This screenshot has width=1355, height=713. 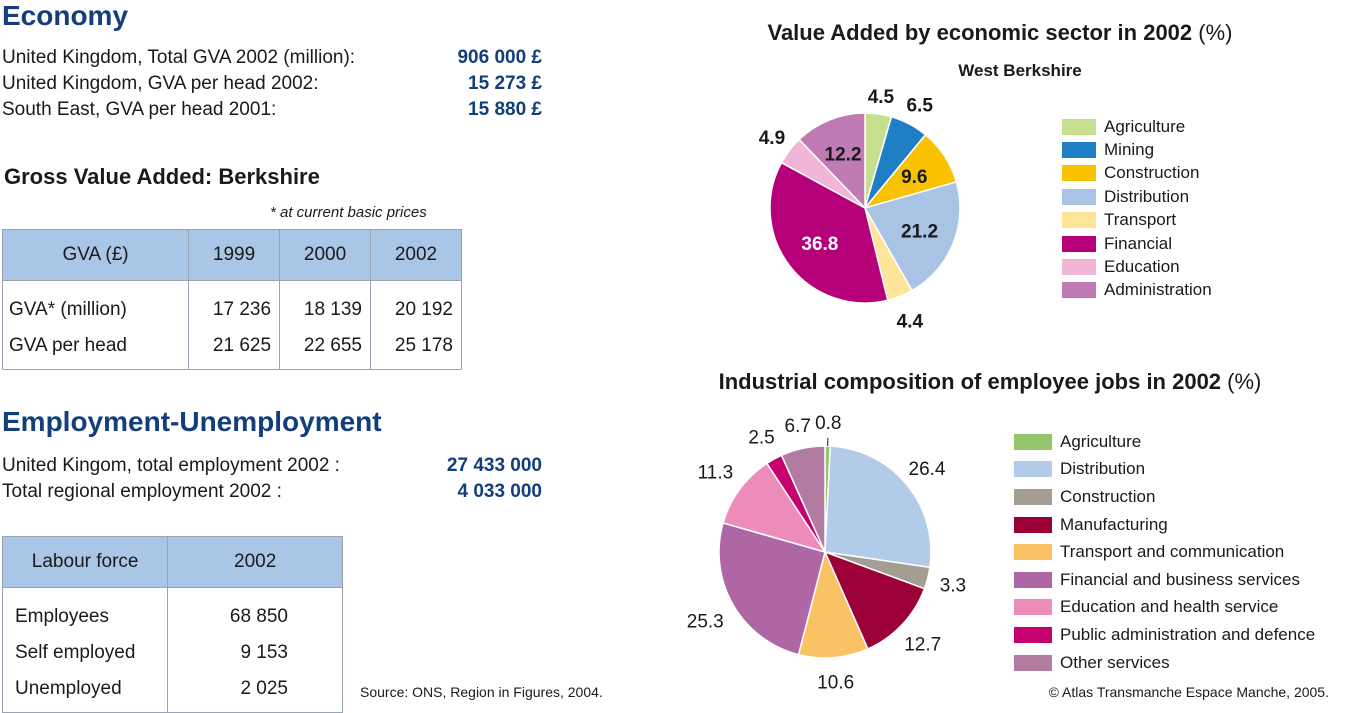 I want to click on labour-cell: 2 025, so click(x=255, y=692).